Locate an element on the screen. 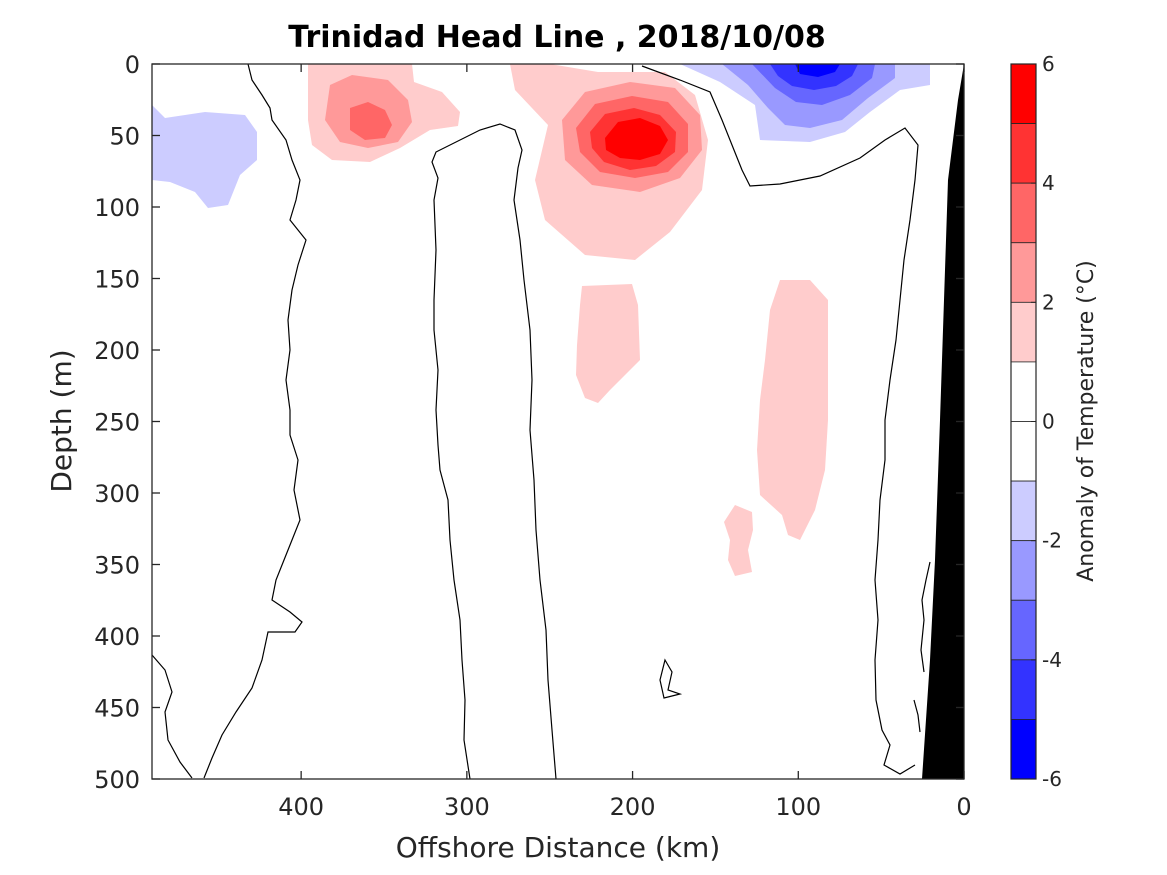  y-tick-label: 150 is located at coordinates (117, 280).